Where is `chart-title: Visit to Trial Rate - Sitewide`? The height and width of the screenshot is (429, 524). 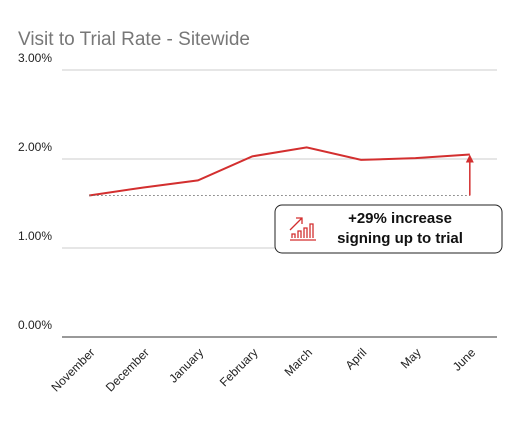
chart-title: Visit to Trial Rate - Sitewide is located at coordinates (134, 39).